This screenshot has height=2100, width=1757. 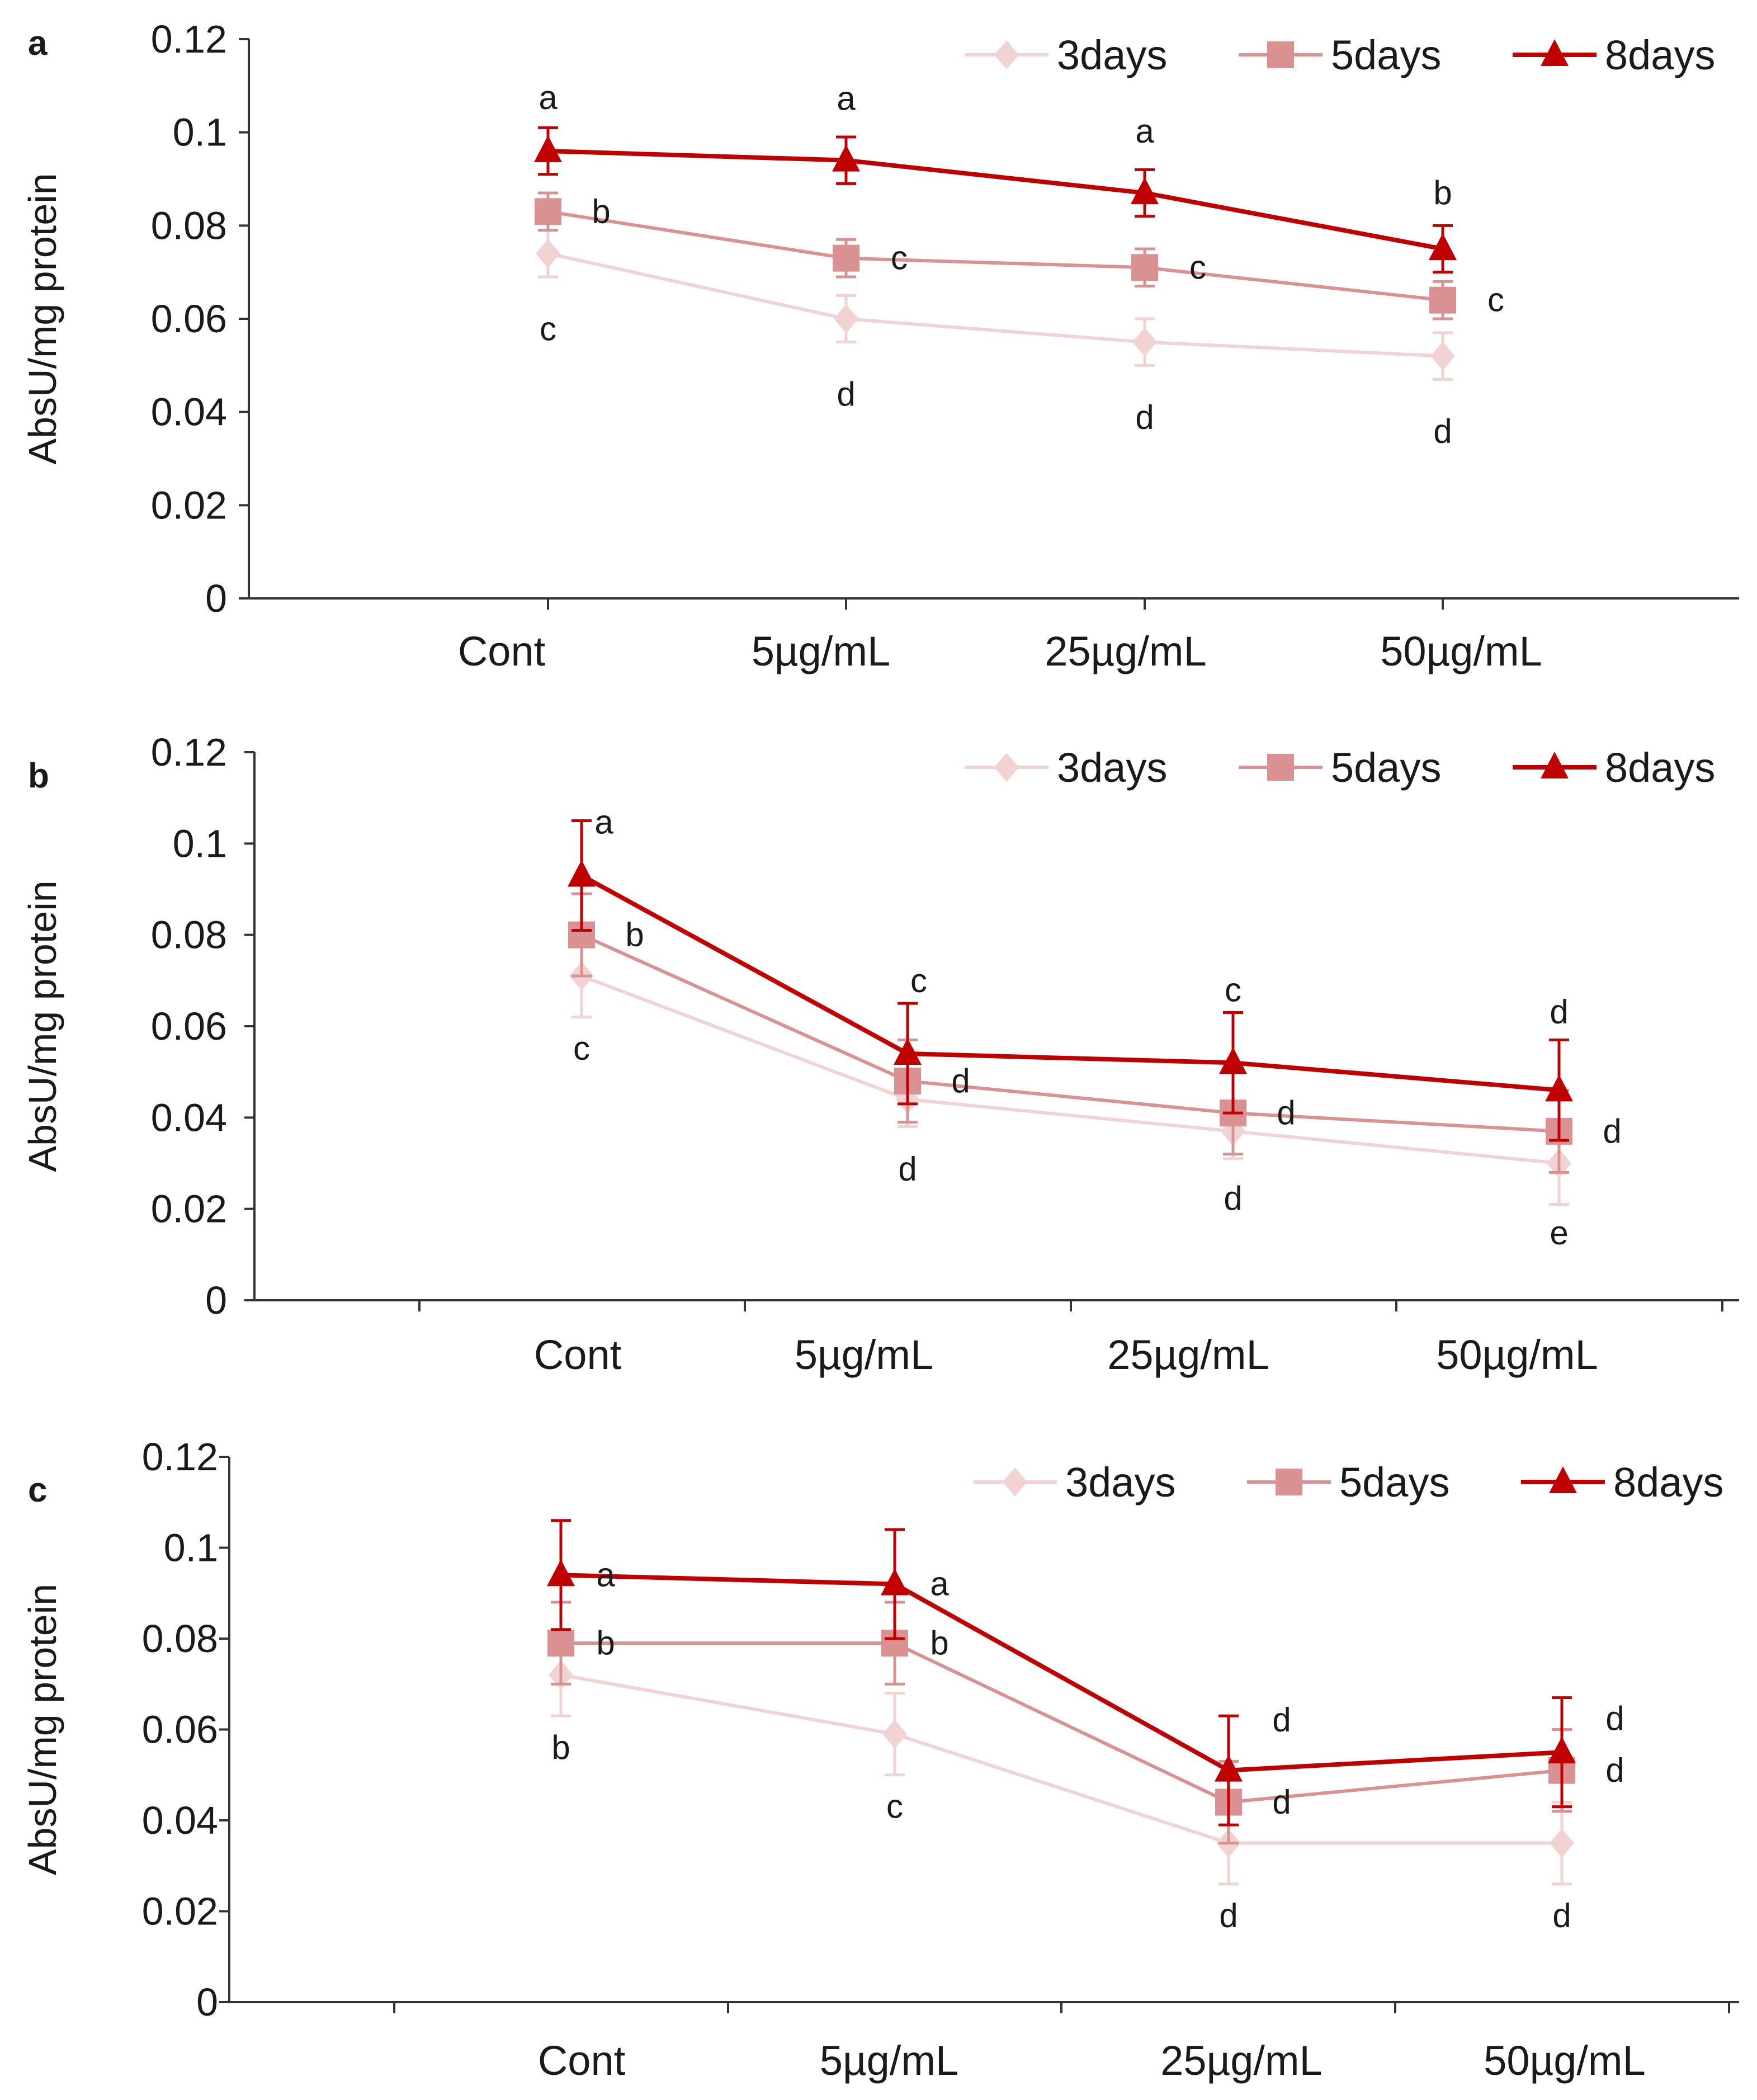 I want to click on series-3days: c d d d, so click(x=995, y=340).